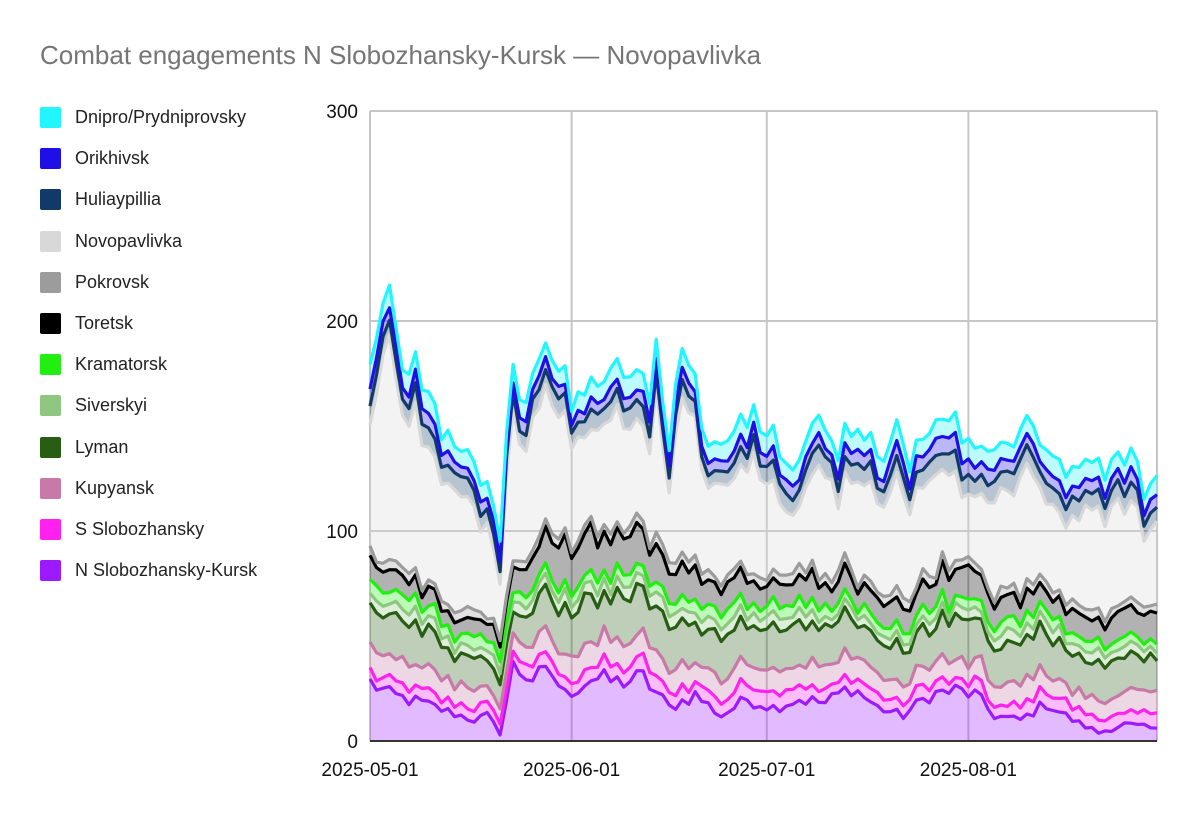 Image resolution: width=1200 pixels, height=819 pixels. What do you see at coordinates (148, 323) in the screenshot?
I see `legend-item-toretsk: Toretsk` at bounding box center [148, 323].